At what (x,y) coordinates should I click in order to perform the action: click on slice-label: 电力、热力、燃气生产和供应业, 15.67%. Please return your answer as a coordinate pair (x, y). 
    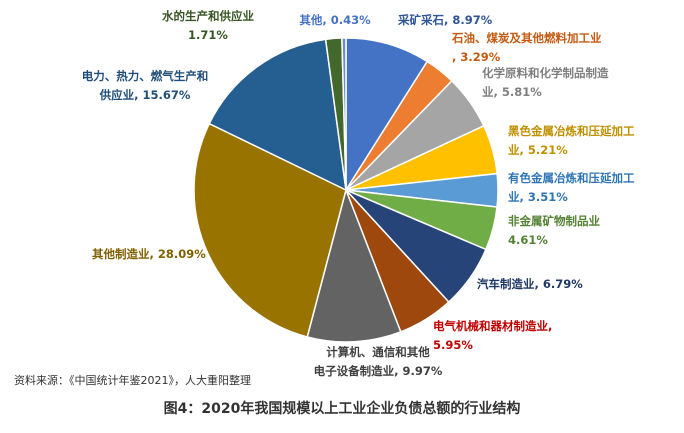
    Looking at the image, I should click on (145, 85).